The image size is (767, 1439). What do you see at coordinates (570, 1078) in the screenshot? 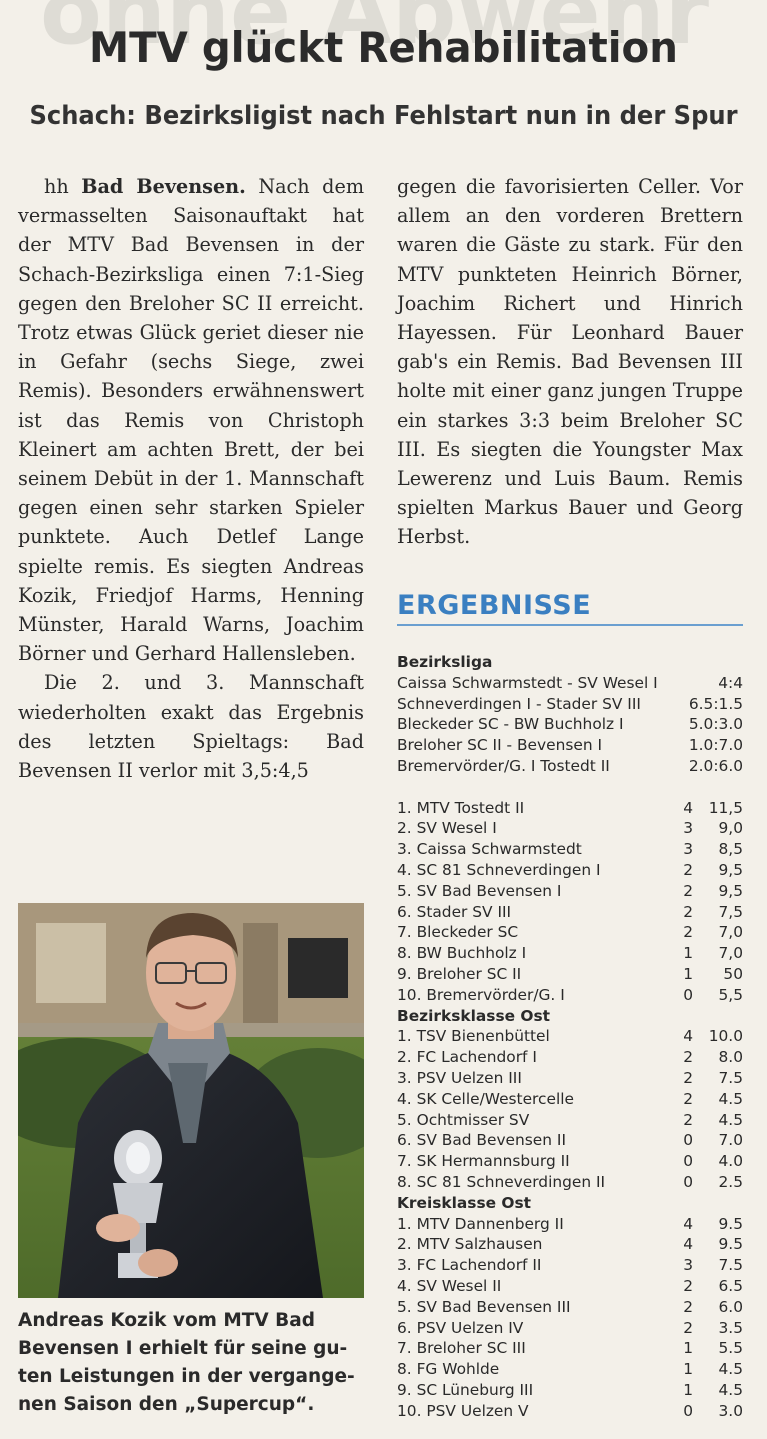
I see `standings-row: 3. PSV Uelzen III 2 7.5` at bounding box center [570, 1078].